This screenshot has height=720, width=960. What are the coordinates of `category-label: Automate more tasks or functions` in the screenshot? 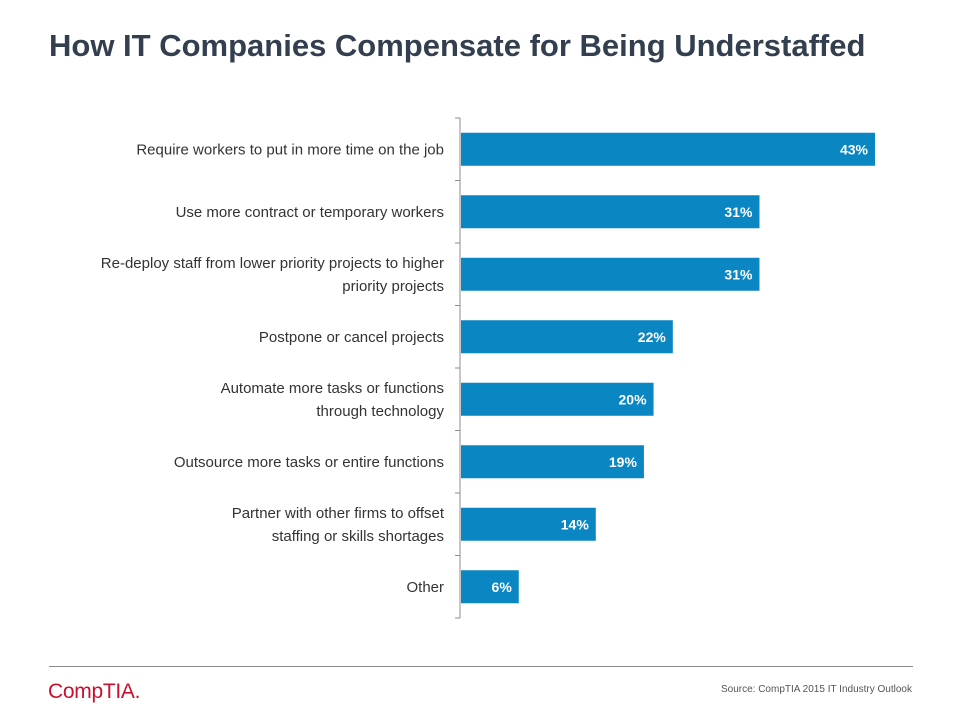 It's located at (332, 388).